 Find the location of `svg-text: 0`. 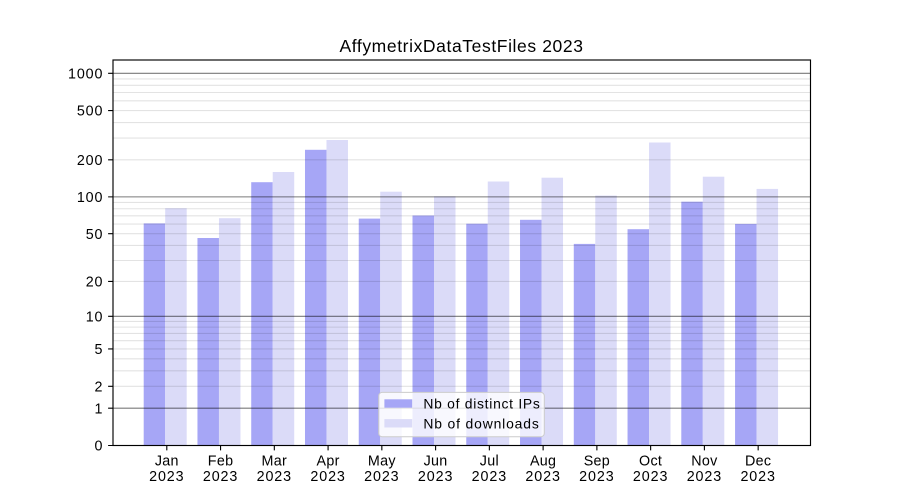

svg-text: 0 is located at coordinates (99, 447).